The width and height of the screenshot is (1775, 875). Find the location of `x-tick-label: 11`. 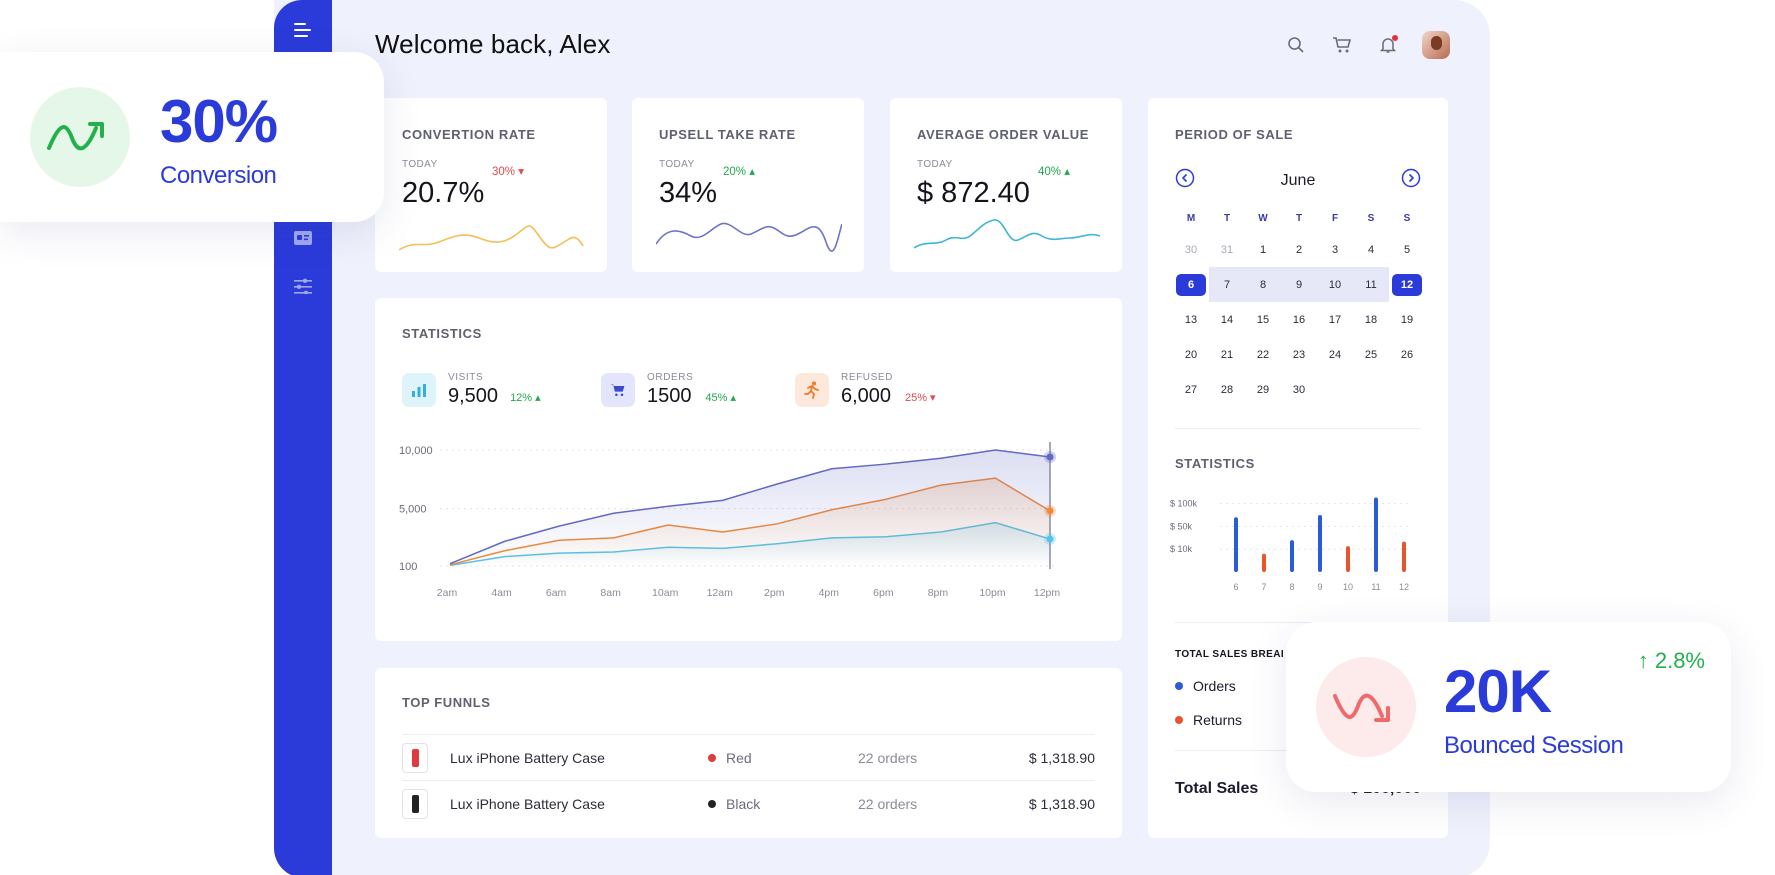

x-tick-label: 11 is located at coordinates (1375, 587).